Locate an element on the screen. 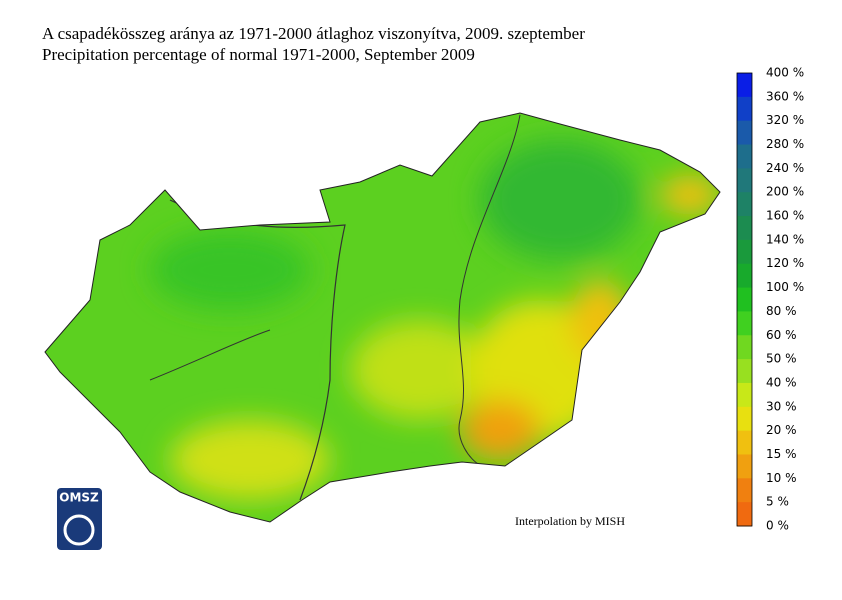 The width and height of the screenshot is (842, 600). legend-label: 160 % is located at coordinates (785, 216).